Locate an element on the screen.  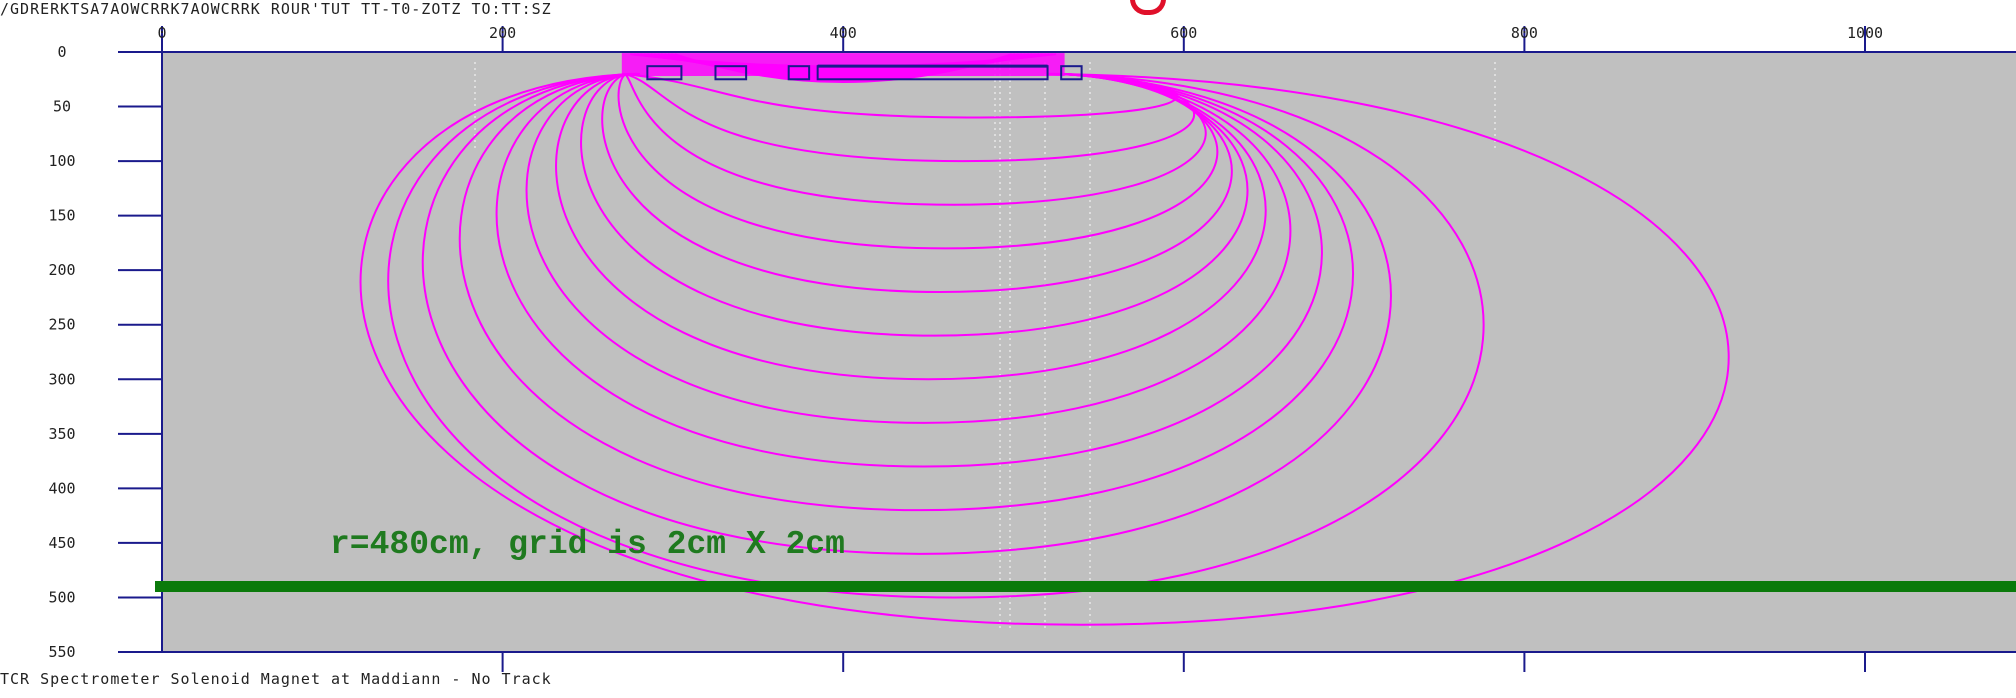
y-tick-label: 100 is located at coordinates (61, 161).